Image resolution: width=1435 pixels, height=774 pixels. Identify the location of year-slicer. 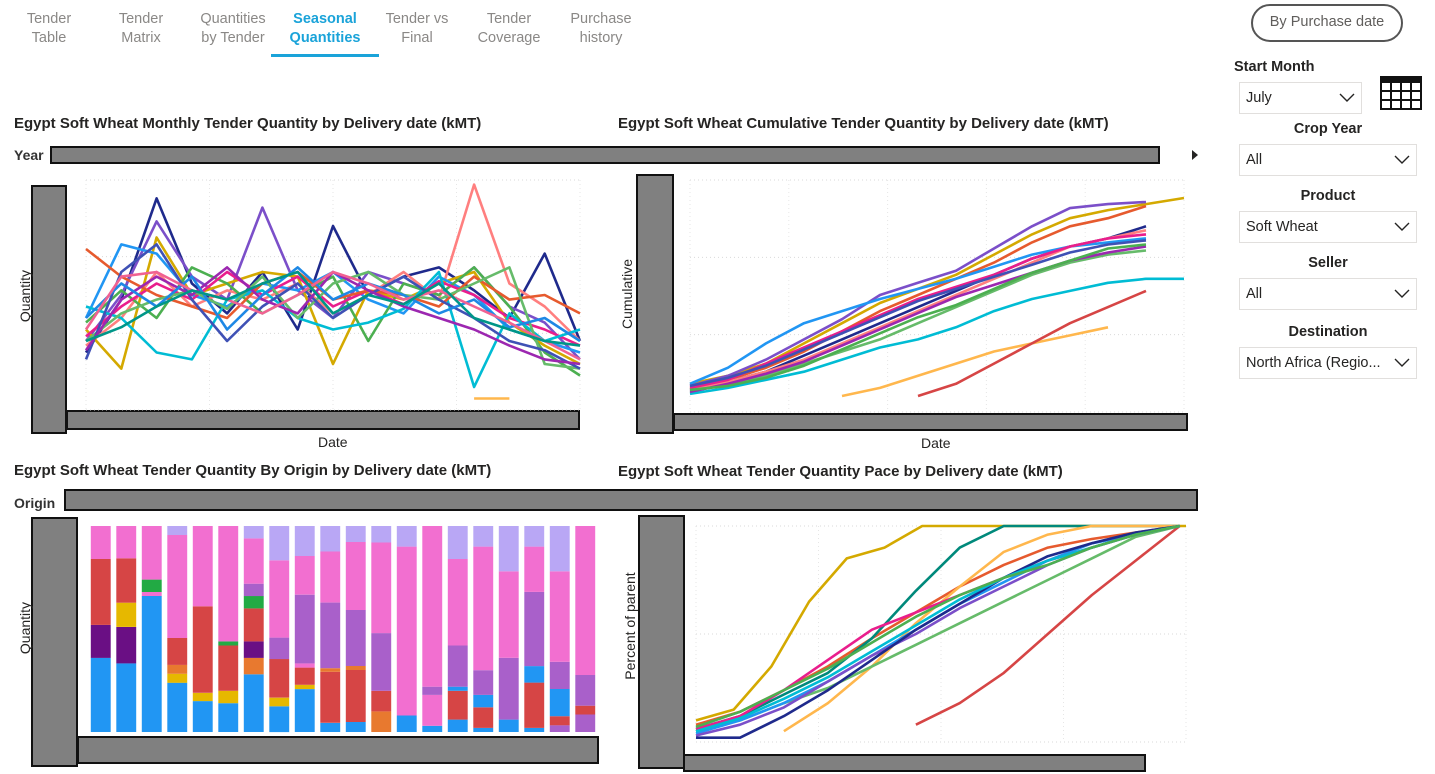
(605, 155).